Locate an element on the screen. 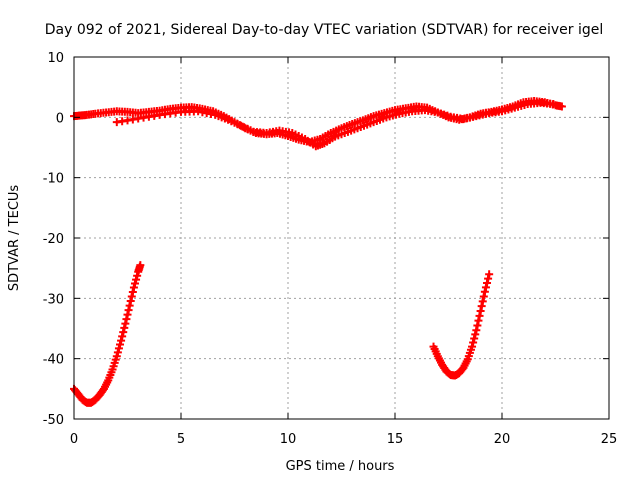 This screenshot has width=640, height=480. x-tick-label: 0 is located at coordinates (74, 439).